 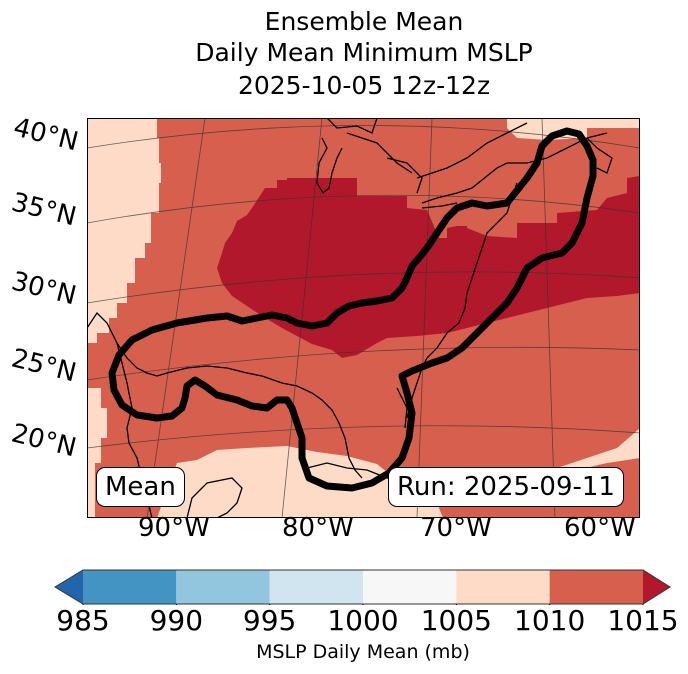 I want to click on lon-label-90w: 90°W, so click(x=174, y=528).